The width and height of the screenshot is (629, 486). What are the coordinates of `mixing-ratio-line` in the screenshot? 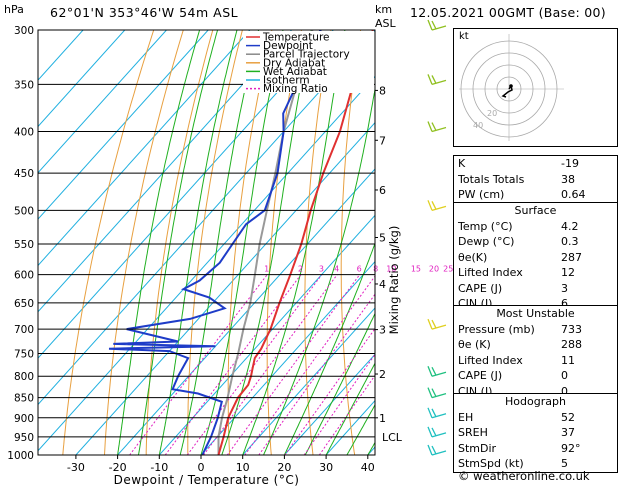 It's located at (254, 364).